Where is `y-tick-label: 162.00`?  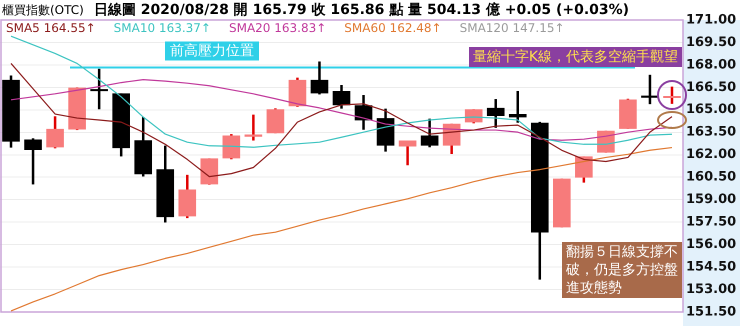
y-tick-label: 162.00 is located at coordinates (711, 154).